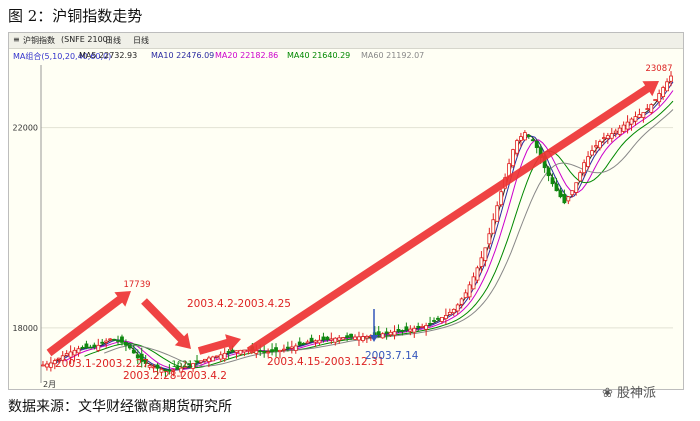 The height and width of the screenshot is (421, 700). I want to click on period-annotation: 2003.7.14, so click(392, 356).